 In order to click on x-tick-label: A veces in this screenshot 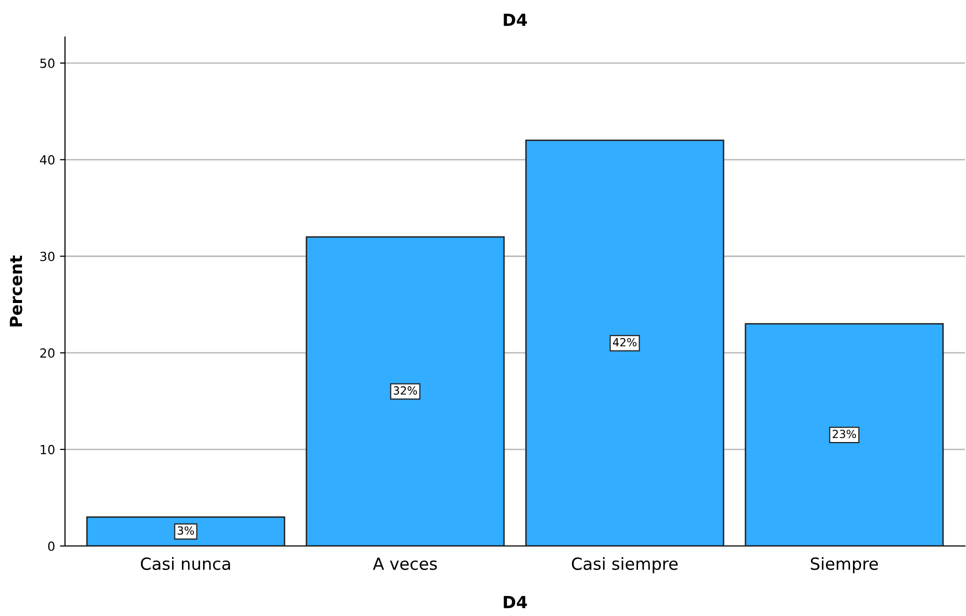, I will do `click(404, 564)`.